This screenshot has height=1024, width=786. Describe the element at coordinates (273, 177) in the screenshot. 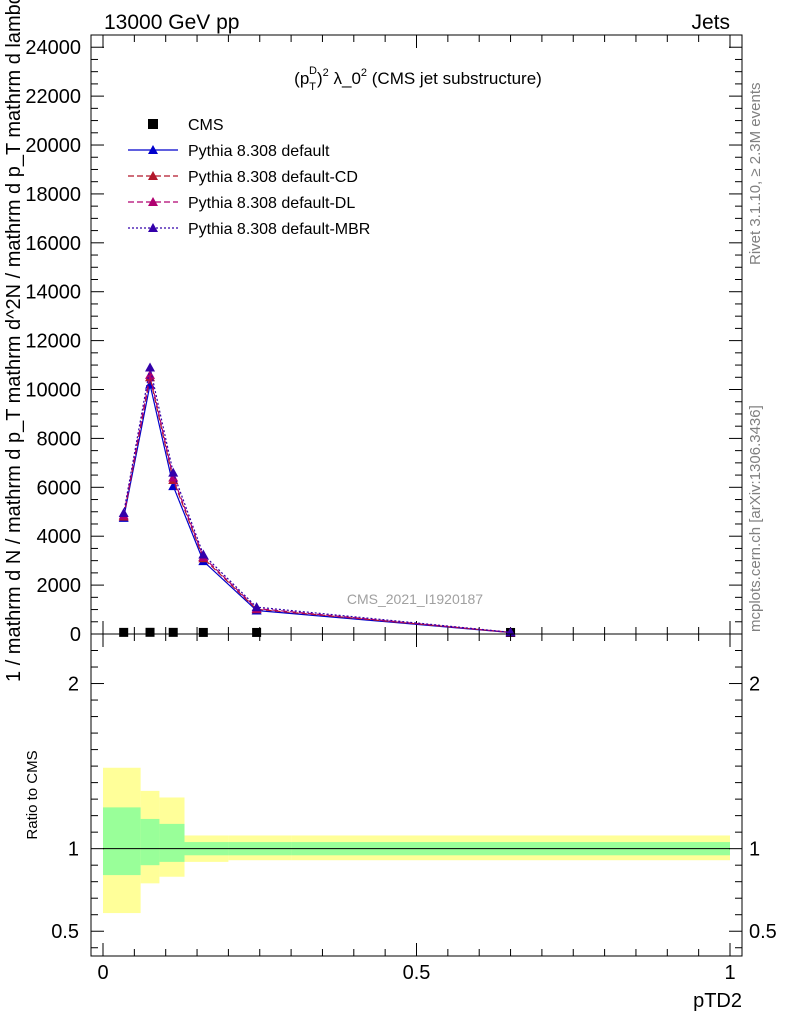

I see `legend-label: Pythia 8.308 default-CD` at that location.